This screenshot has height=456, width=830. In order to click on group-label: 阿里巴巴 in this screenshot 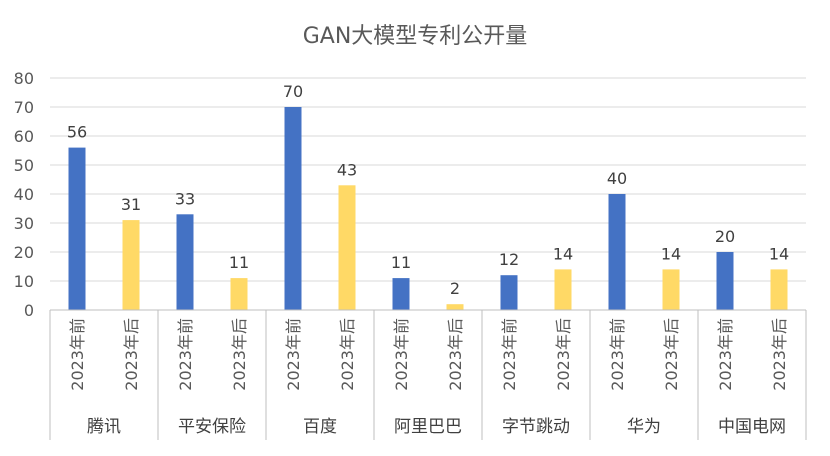, I will do `click(428, 427)`.